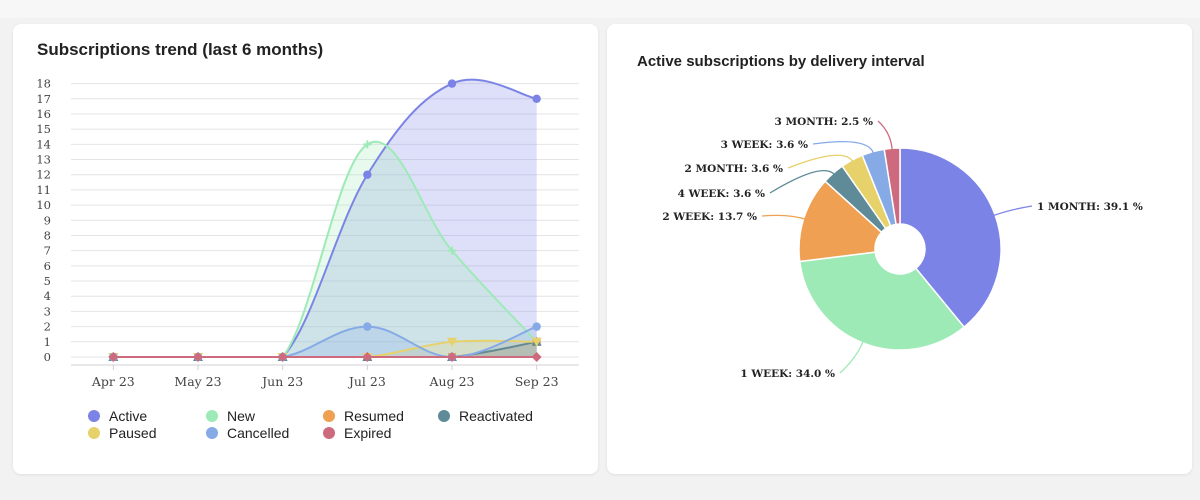  What do you see at coordinates (43, 84) in the screenshot?
I see `y-tick-label: 18` at bounding box center [43, 84].